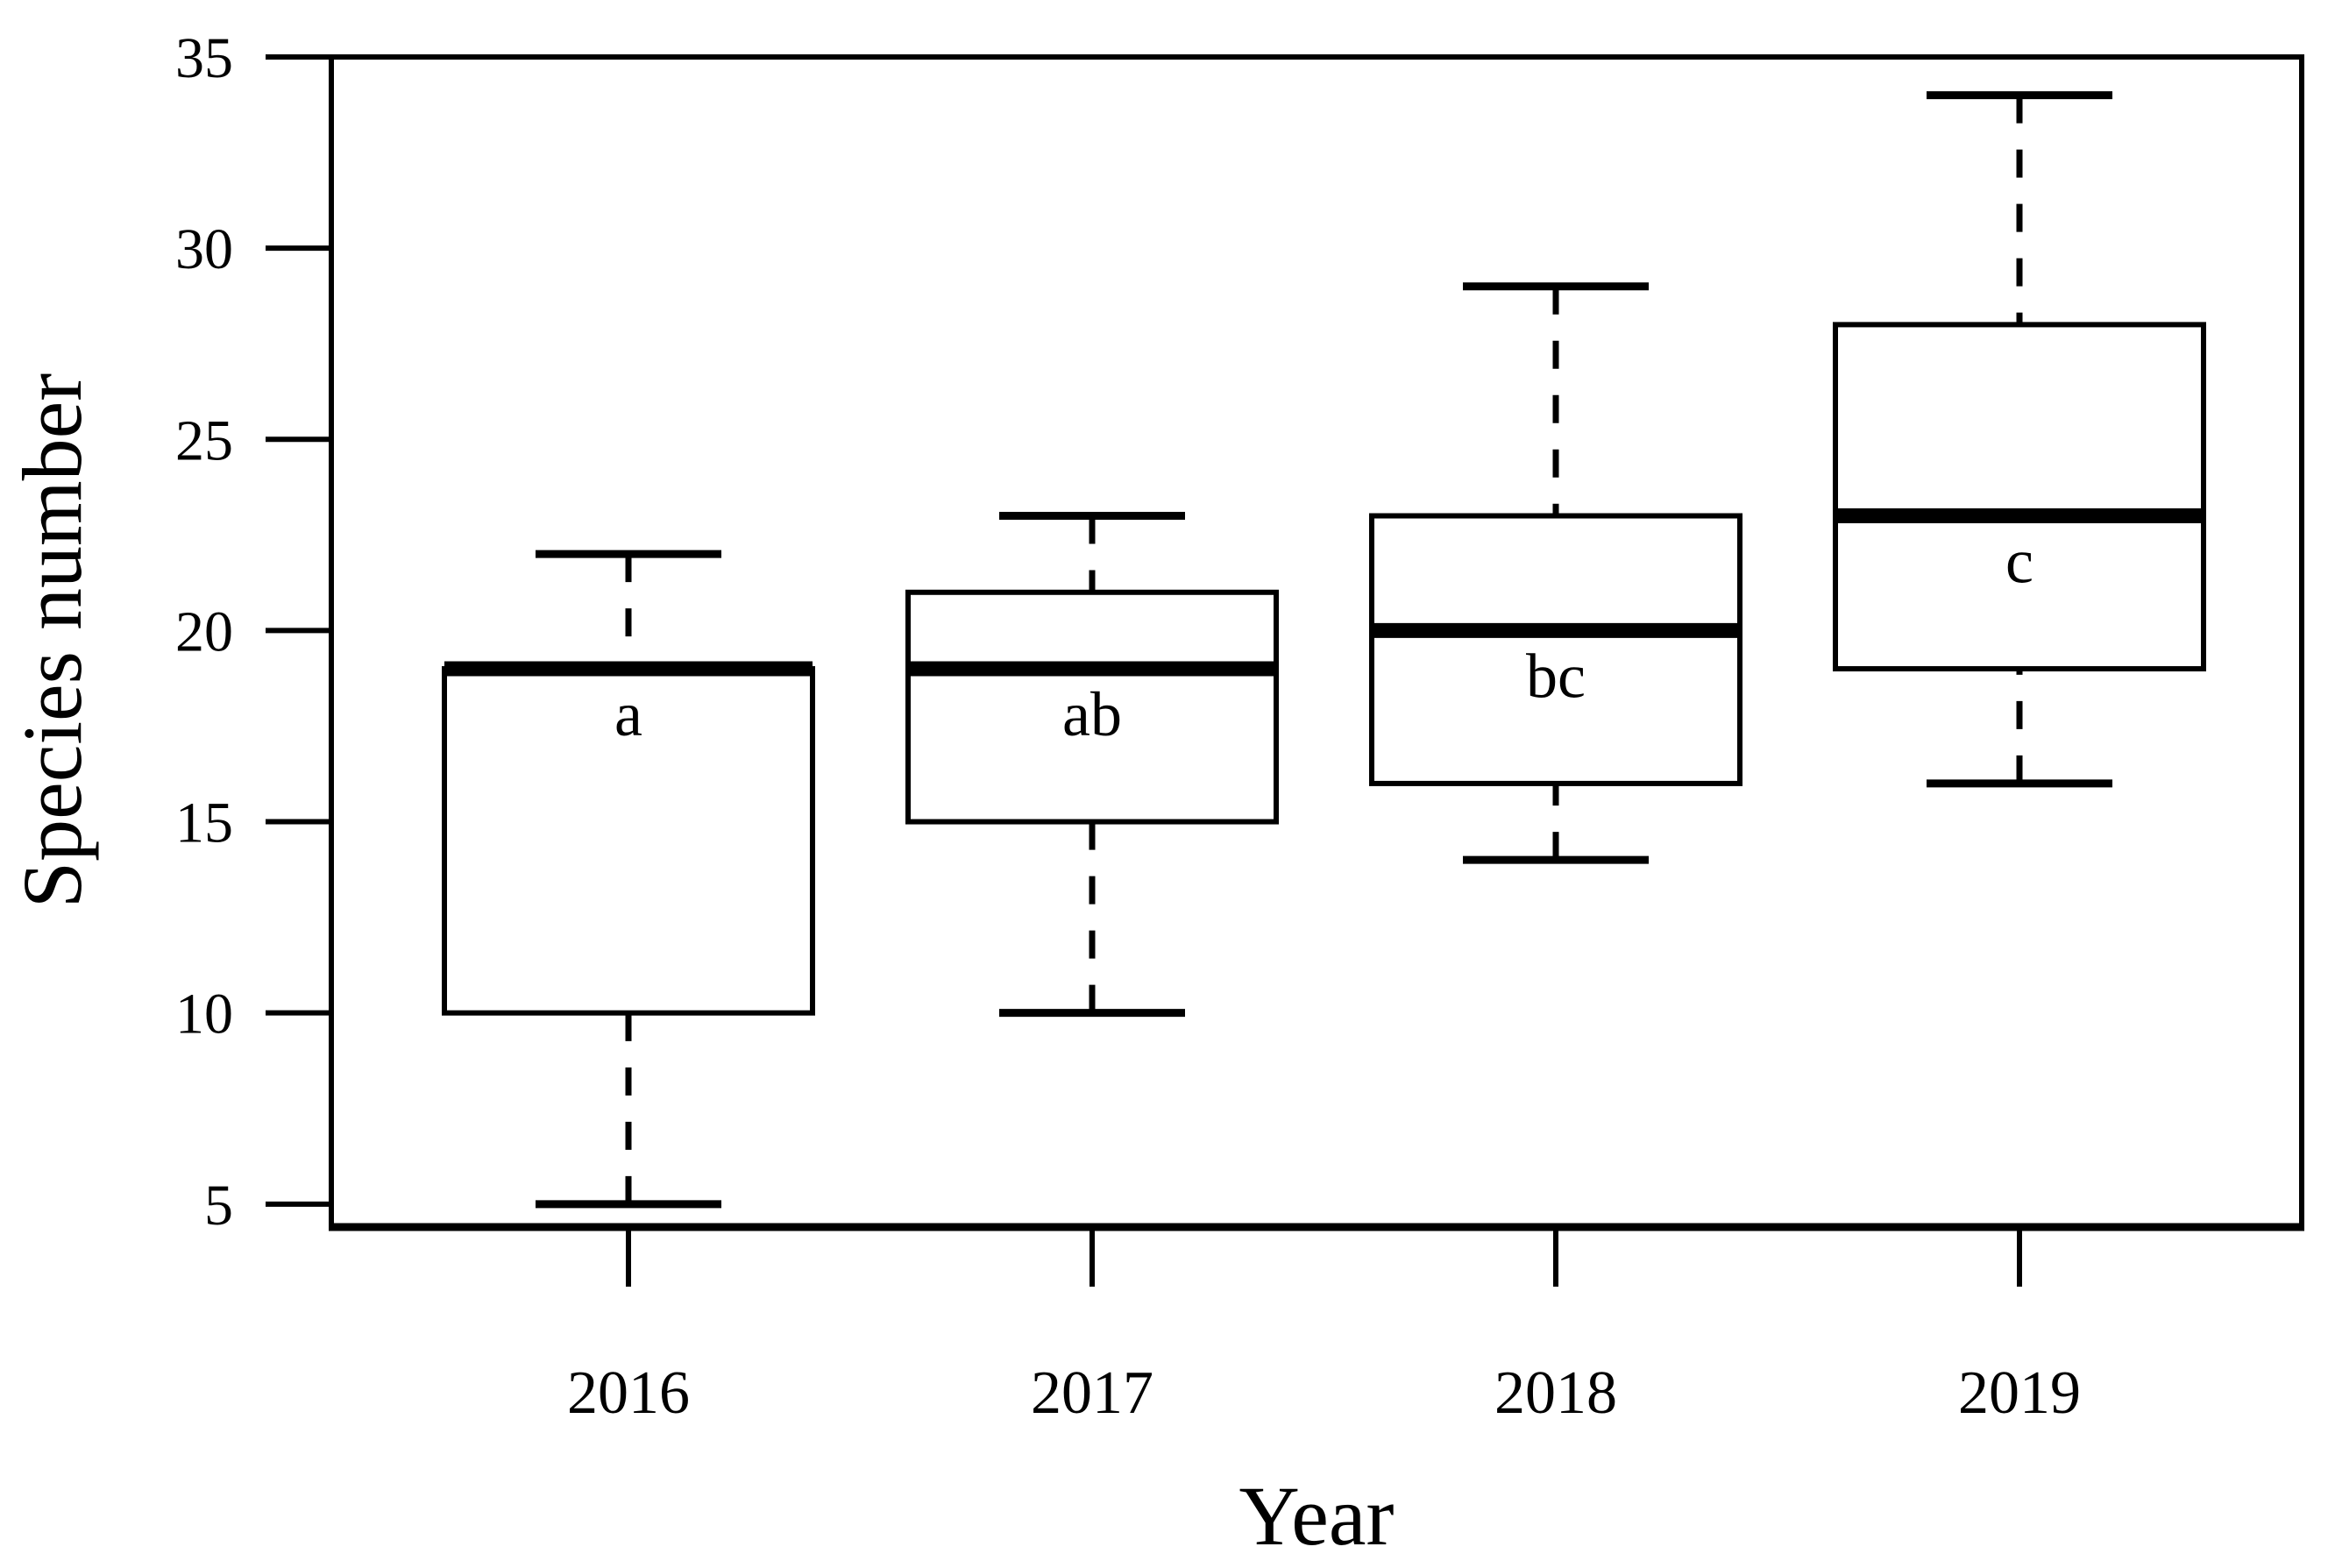 Image resolution: width=2328 pixels, height=1568 pixels. I want to click on y-tick-label: 5, so click(218, 1206).